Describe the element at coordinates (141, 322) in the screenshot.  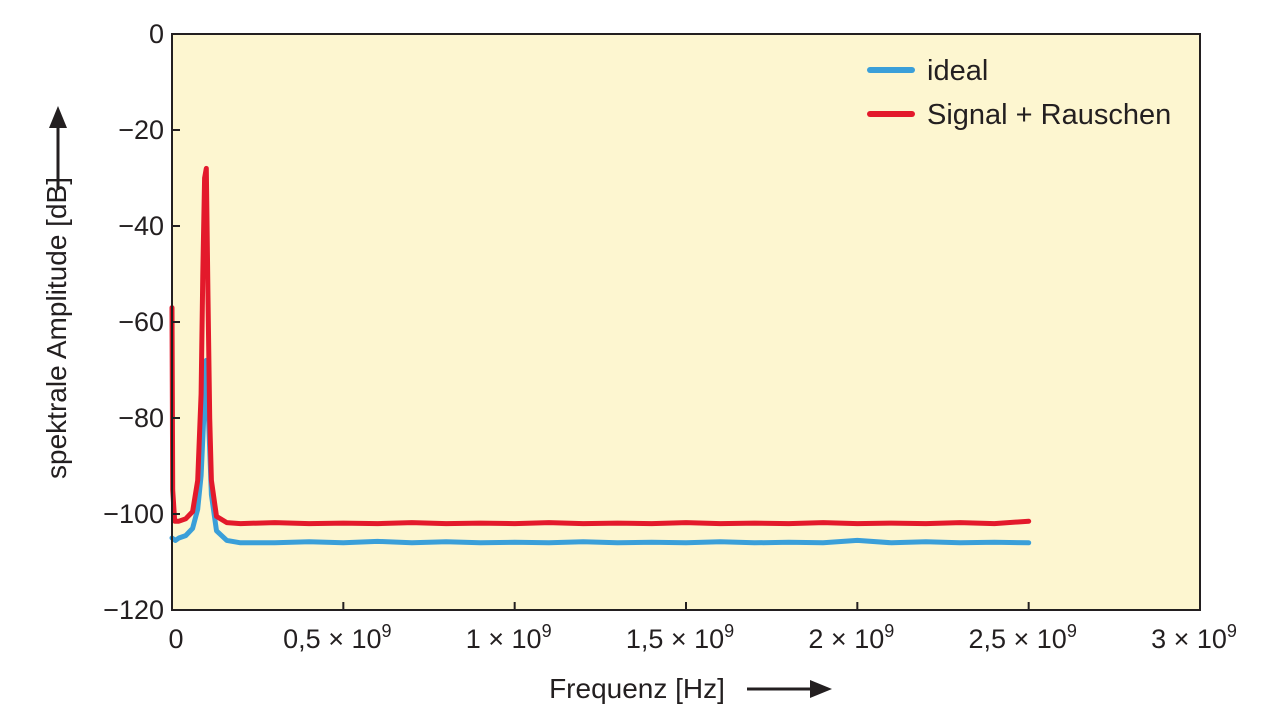
I see `y-tick-label: −60` at that location.